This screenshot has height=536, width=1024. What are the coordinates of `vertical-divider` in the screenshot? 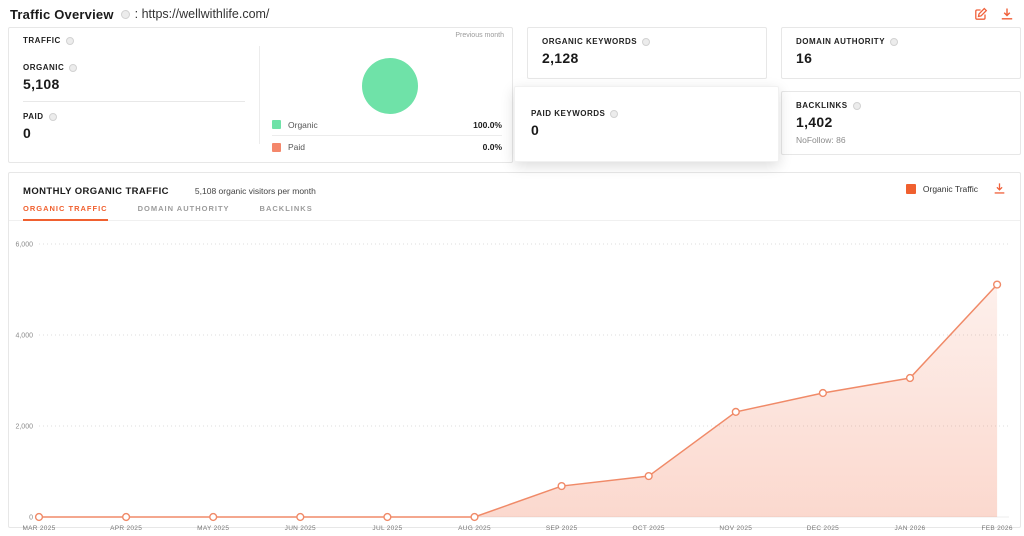 It's located at (259, 95).